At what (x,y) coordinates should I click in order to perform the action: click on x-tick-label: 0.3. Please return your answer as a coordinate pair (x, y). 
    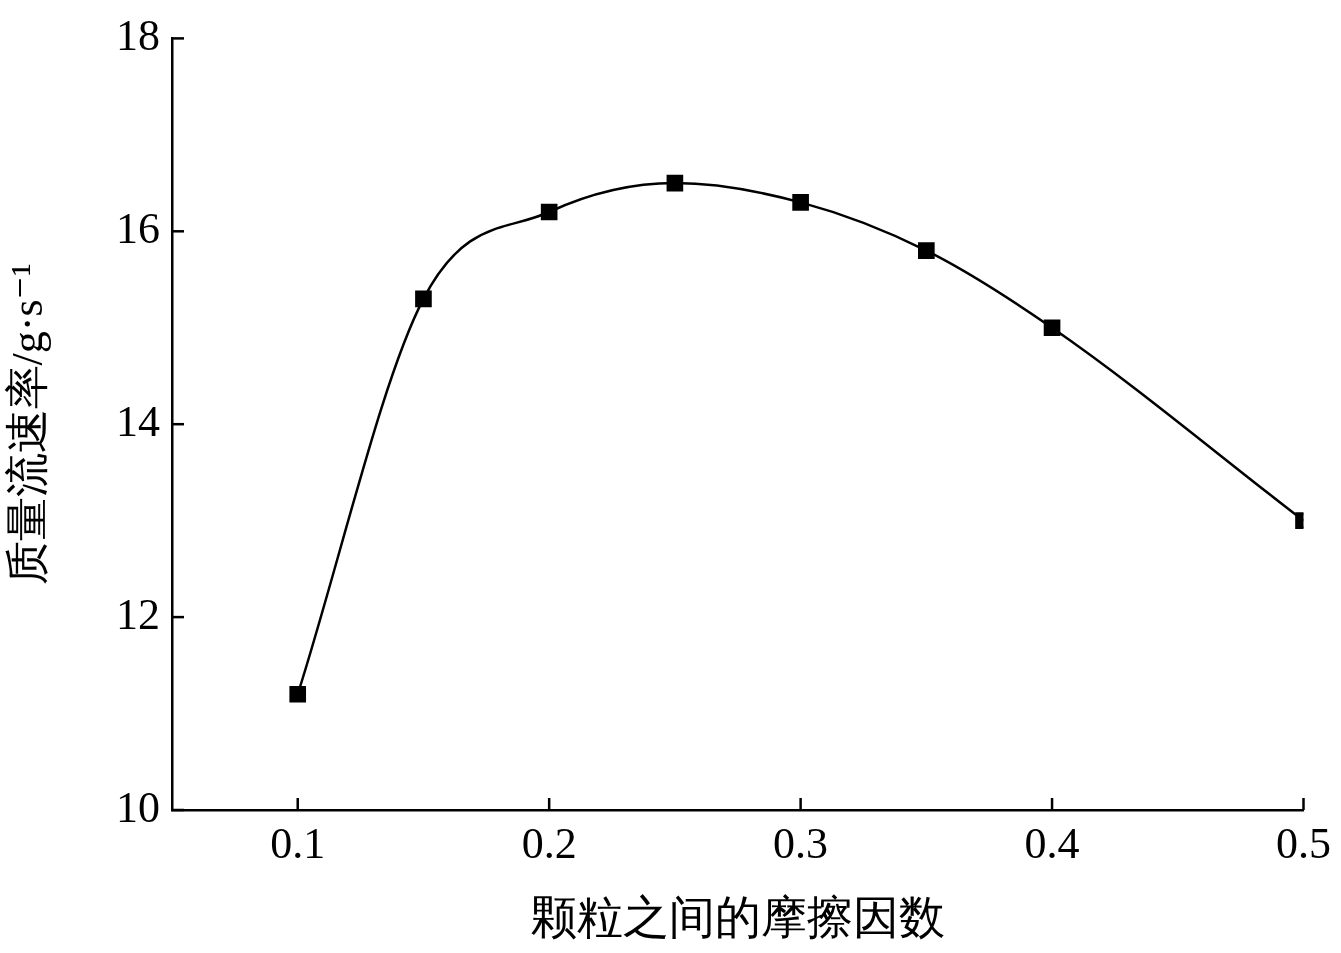
    Looking at the image, I should click on (801, 843).